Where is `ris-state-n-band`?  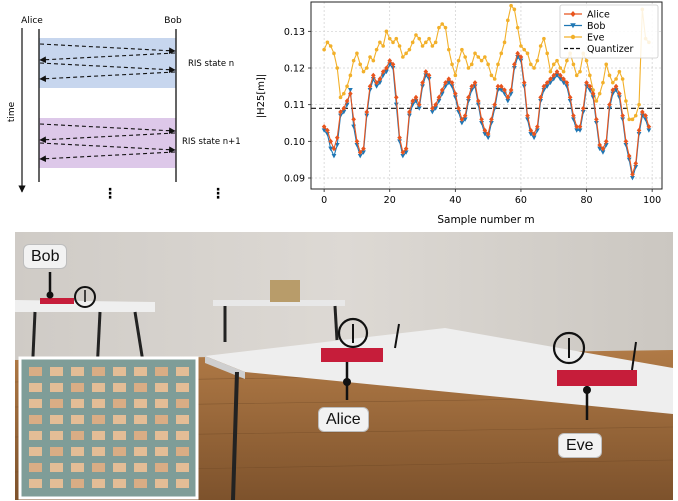 ris-state-n-band is located at coordinates (107, 63).